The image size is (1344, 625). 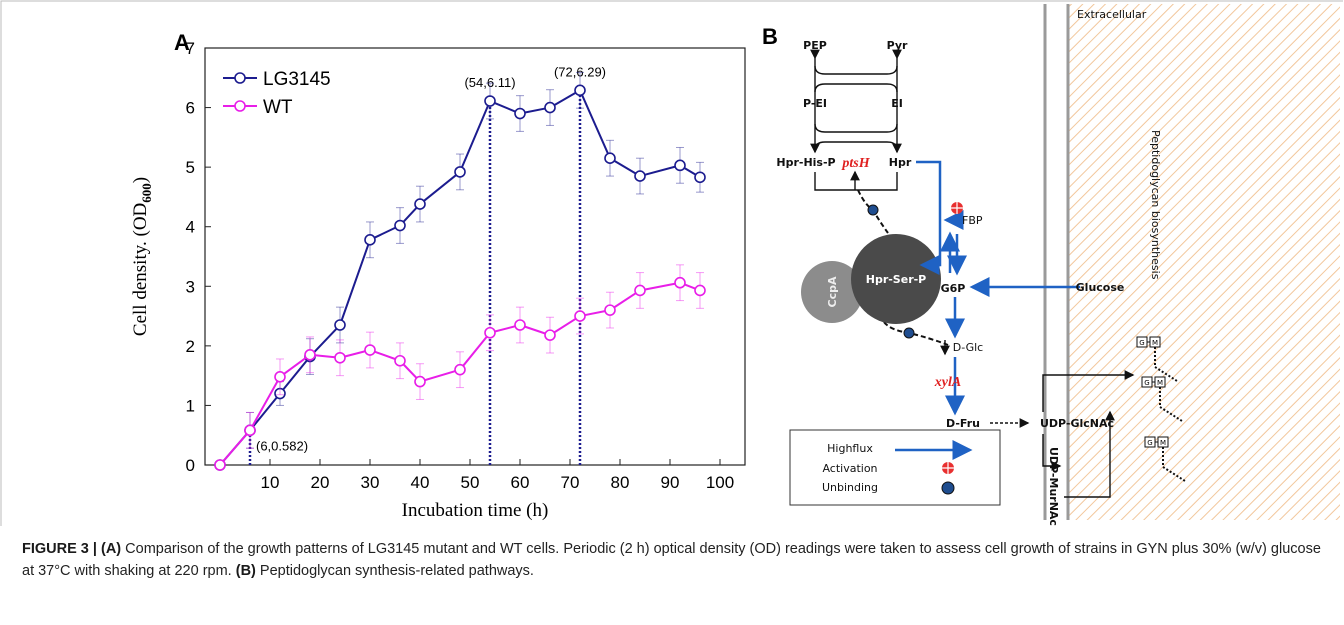 What do you see at coordinates (815, 45) in the screenshot?
I see `node: PEP` at bounding box center [815, 45].